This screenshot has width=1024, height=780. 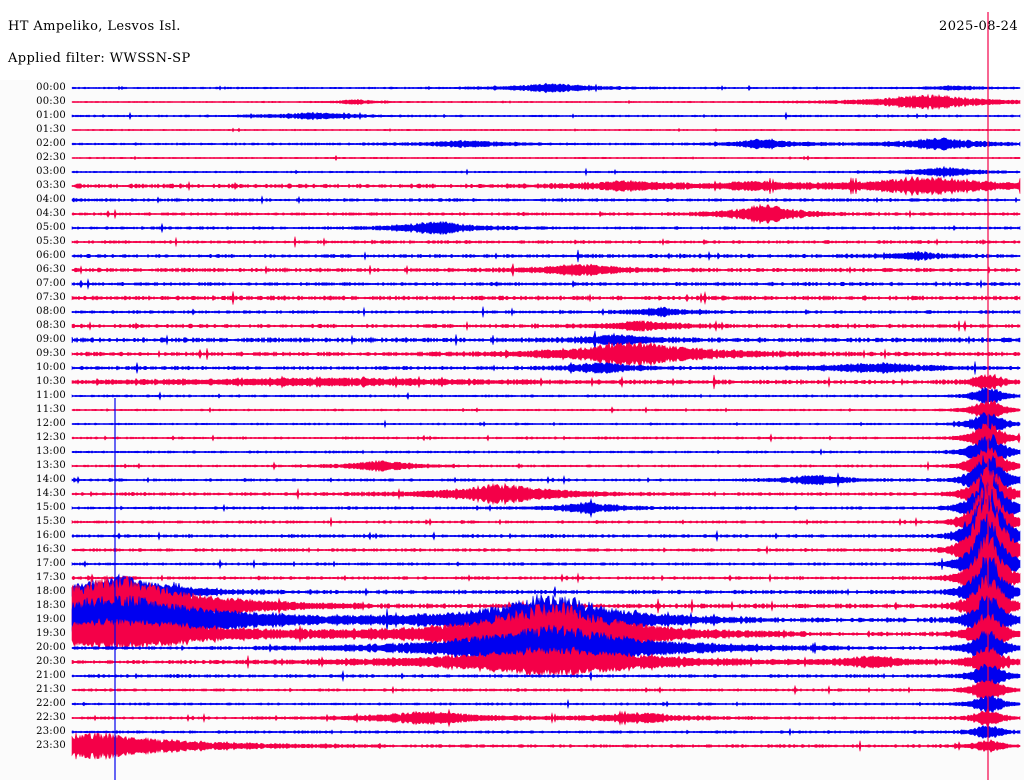 What do you see at coordinates (51, 339) in the screenshot?
I see `time-tick-0900: 09:00` at bounding box center [51, 339].